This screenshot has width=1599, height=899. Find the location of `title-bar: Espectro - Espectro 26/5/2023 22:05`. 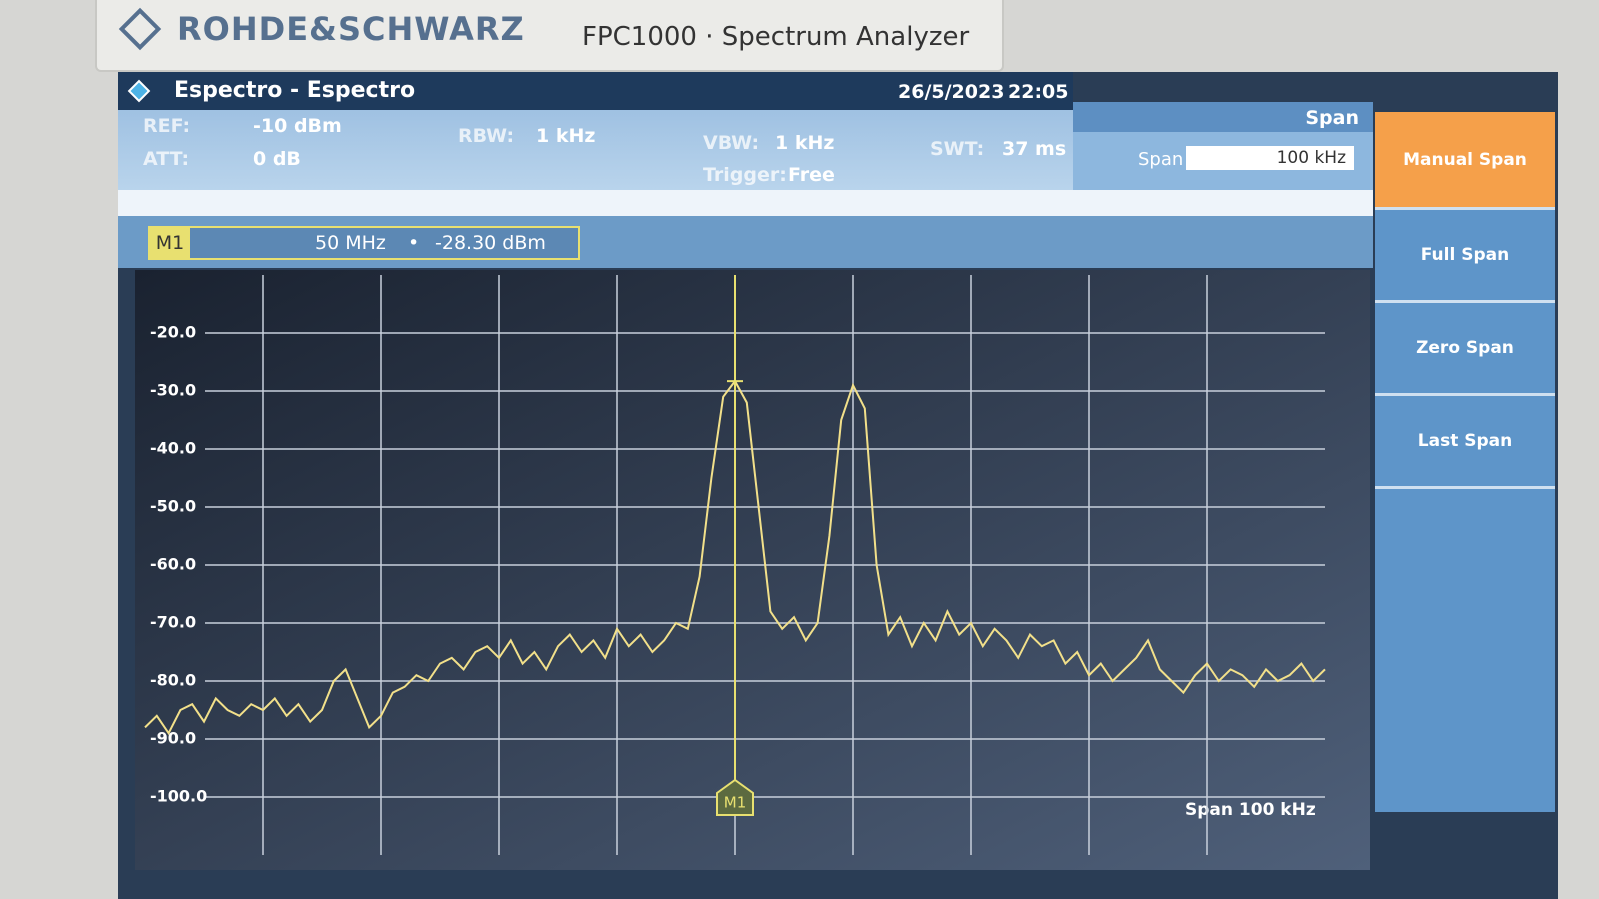

title-bar: Espectro - Espectro 26/5/2023 22:05 is located at coordinates (595, 91).